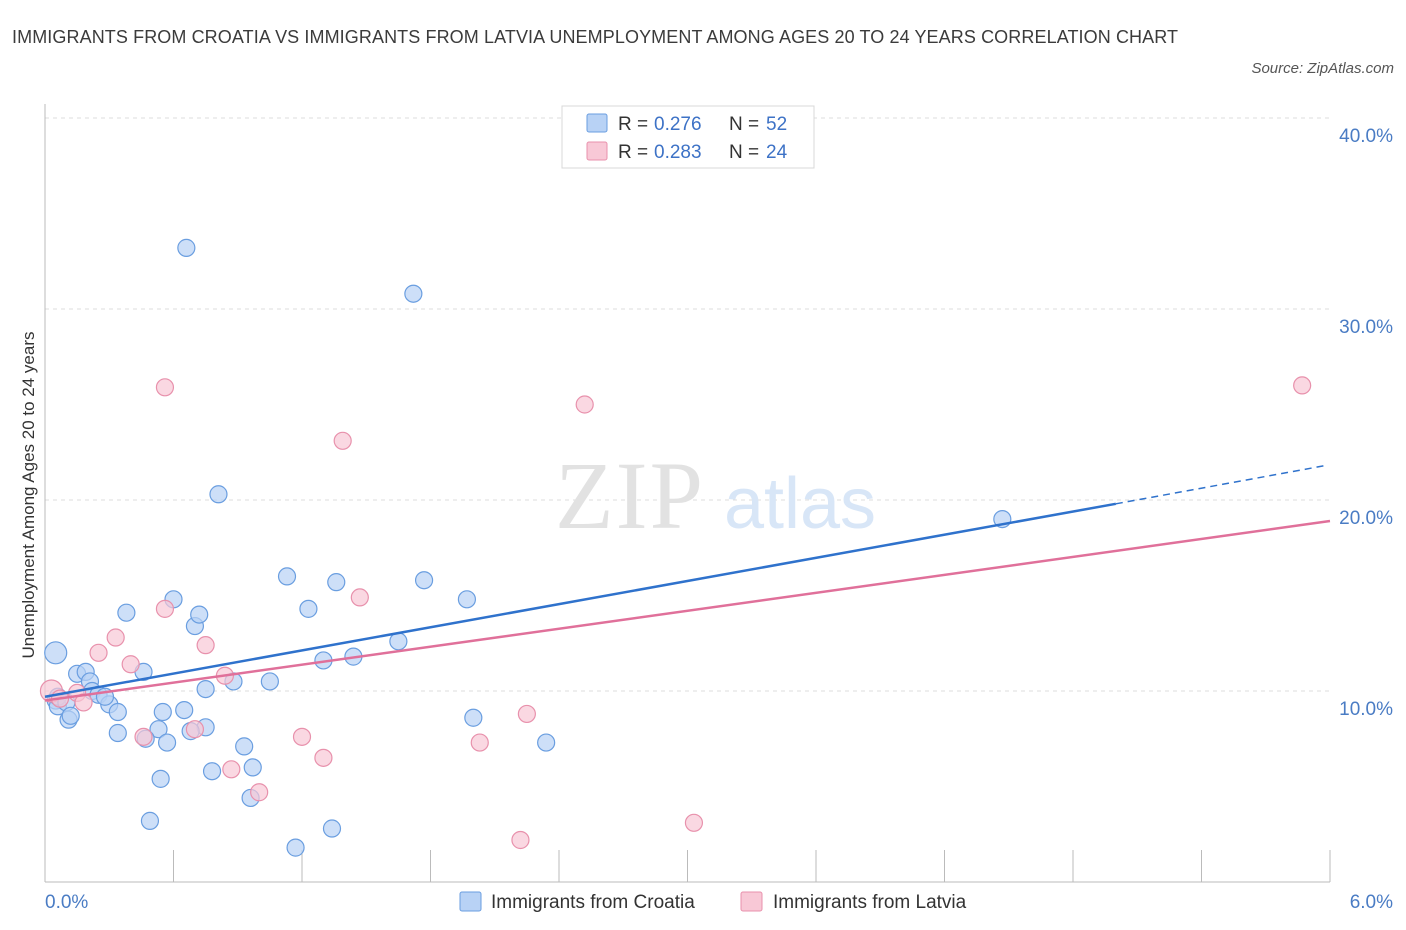 Image resolution: width=1406 pixels, height=930 pixels. What do you see at coordinates (1366, 518) in the screenshot?
I see `y-tick-label-1: 20.0%` at bounding box center [1366, 518].